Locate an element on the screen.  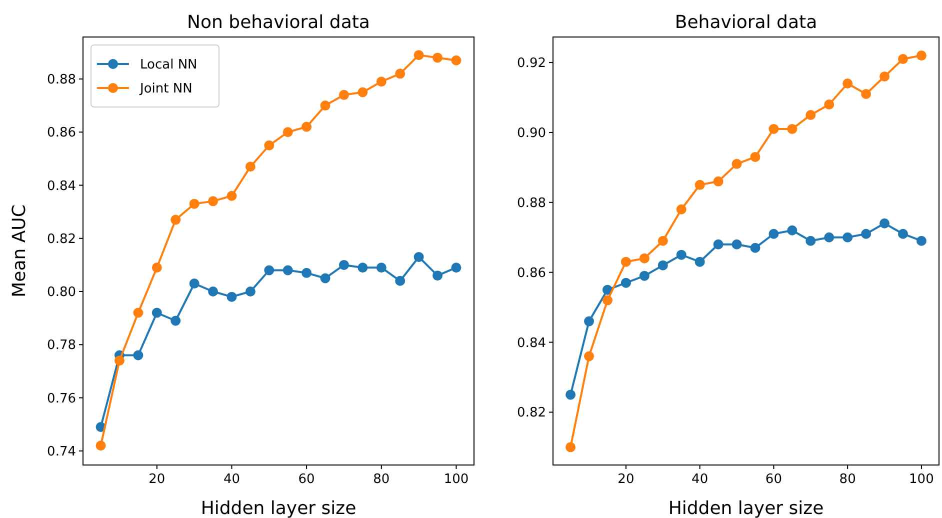
chart-title: Behavioral data is located at coordinates (746, 22).